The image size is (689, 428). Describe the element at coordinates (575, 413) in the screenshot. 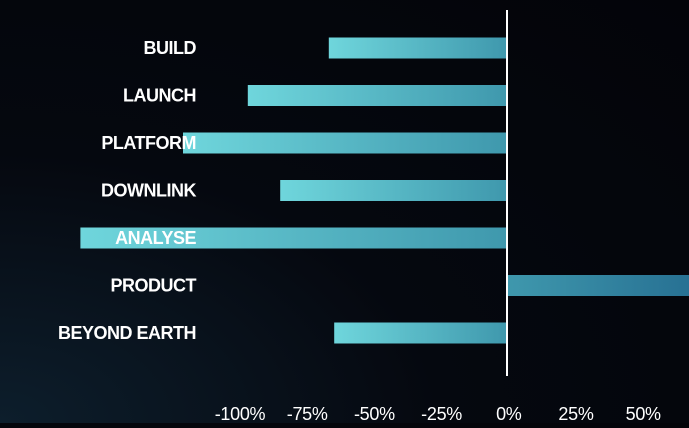

I see `x-tick-label: 25%` at that location.